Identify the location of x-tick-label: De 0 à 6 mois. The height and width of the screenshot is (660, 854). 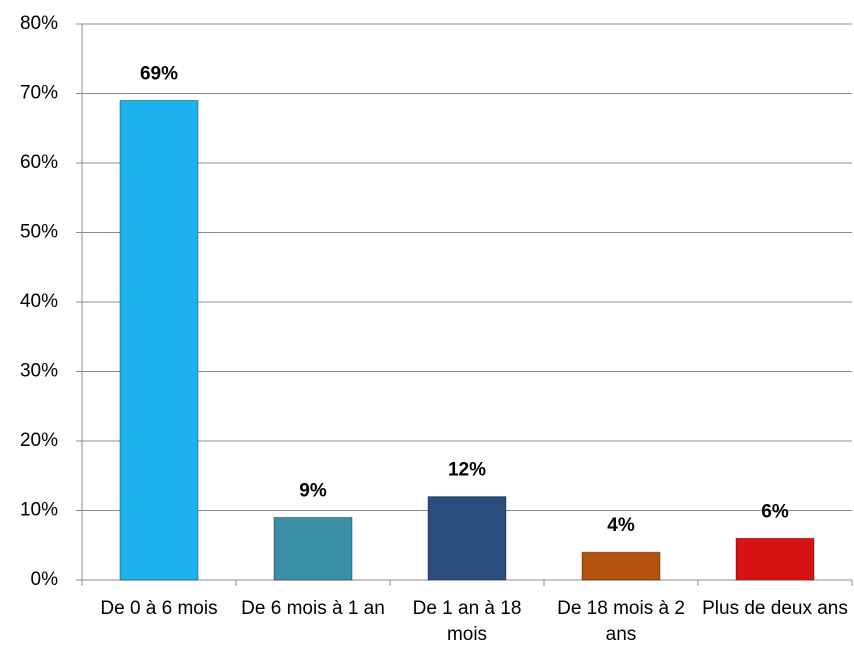
(159, 608).